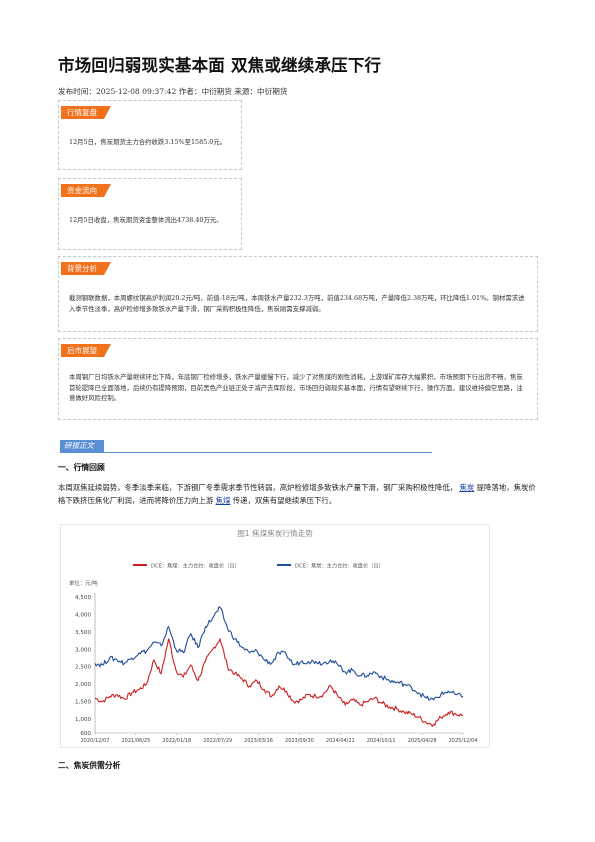 This screenshot has height=842, width=595. I want to click on tag-outlook: 后市展望, so click(86, 350).